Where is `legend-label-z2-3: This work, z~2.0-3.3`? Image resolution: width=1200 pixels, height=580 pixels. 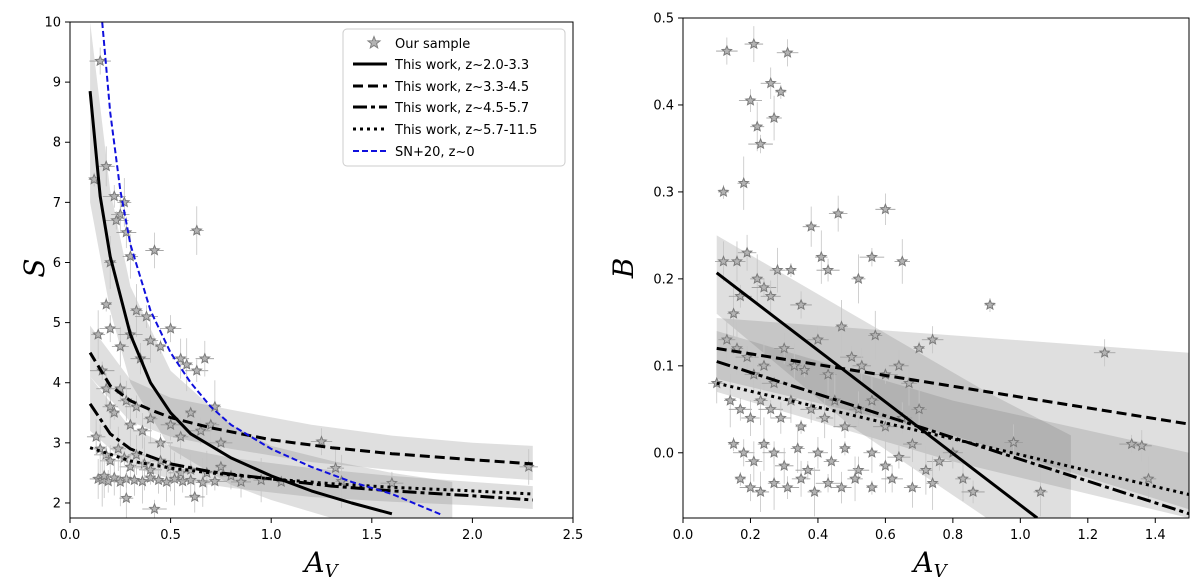 legend-label-z2-3: This work, z~2.0-3.3 is located at coordinates (461, 65).